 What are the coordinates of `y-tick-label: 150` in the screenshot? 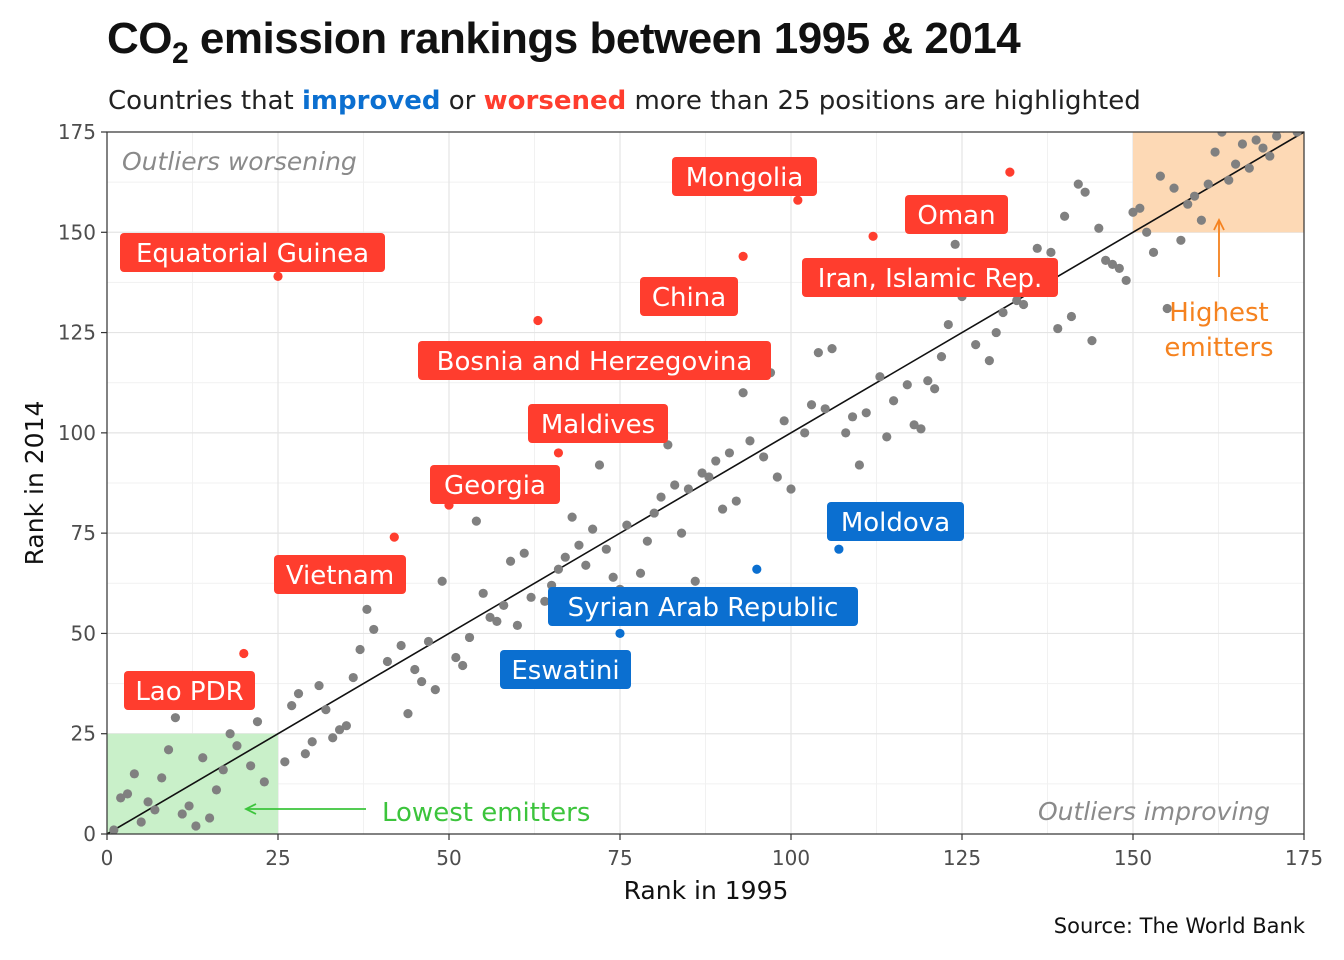 It's located at (77, 232).